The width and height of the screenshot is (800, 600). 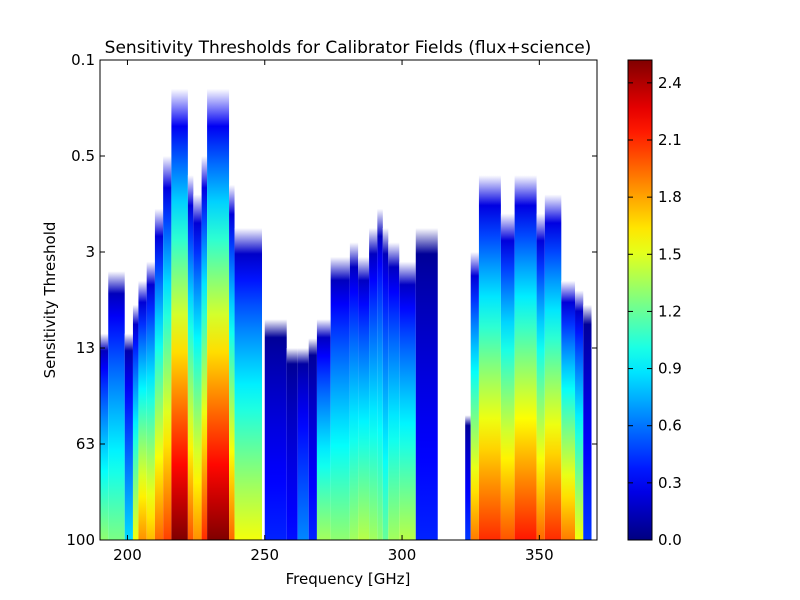 I want to click on y-tick-label: 3, so click(x=90, y=252).